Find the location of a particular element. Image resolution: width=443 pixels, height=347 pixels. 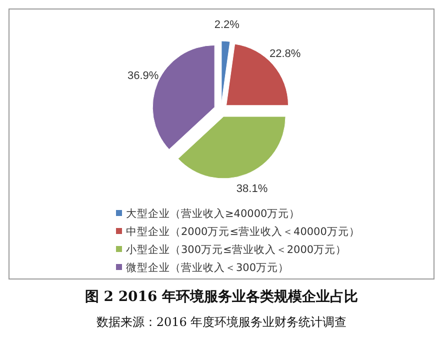

data-label: 36.9% is located at coordinates (143, 76).